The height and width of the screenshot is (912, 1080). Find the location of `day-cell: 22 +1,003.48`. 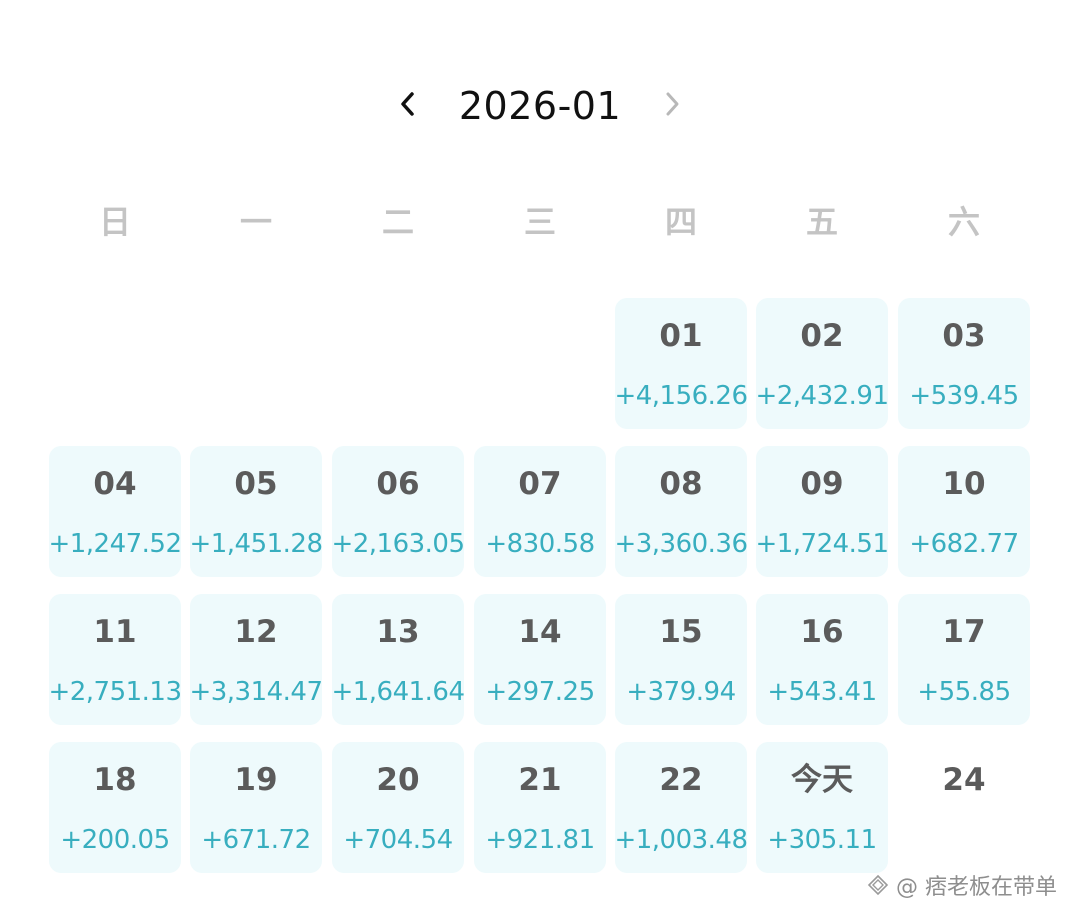

day-cell: 22 +1,003.48 is located at coordinates (681, 807).